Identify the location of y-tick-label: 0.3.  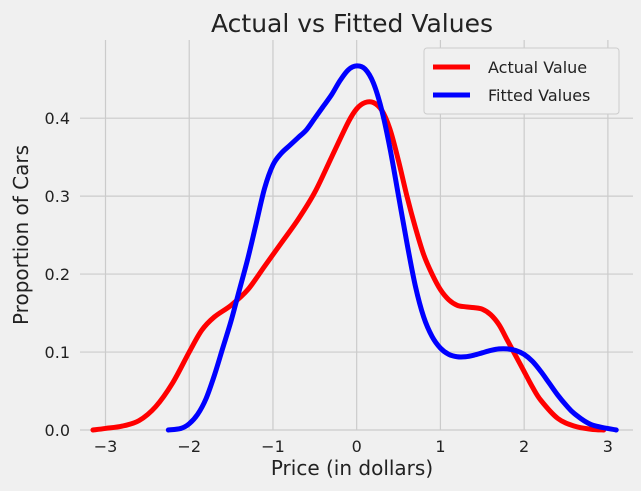
(57, 196).